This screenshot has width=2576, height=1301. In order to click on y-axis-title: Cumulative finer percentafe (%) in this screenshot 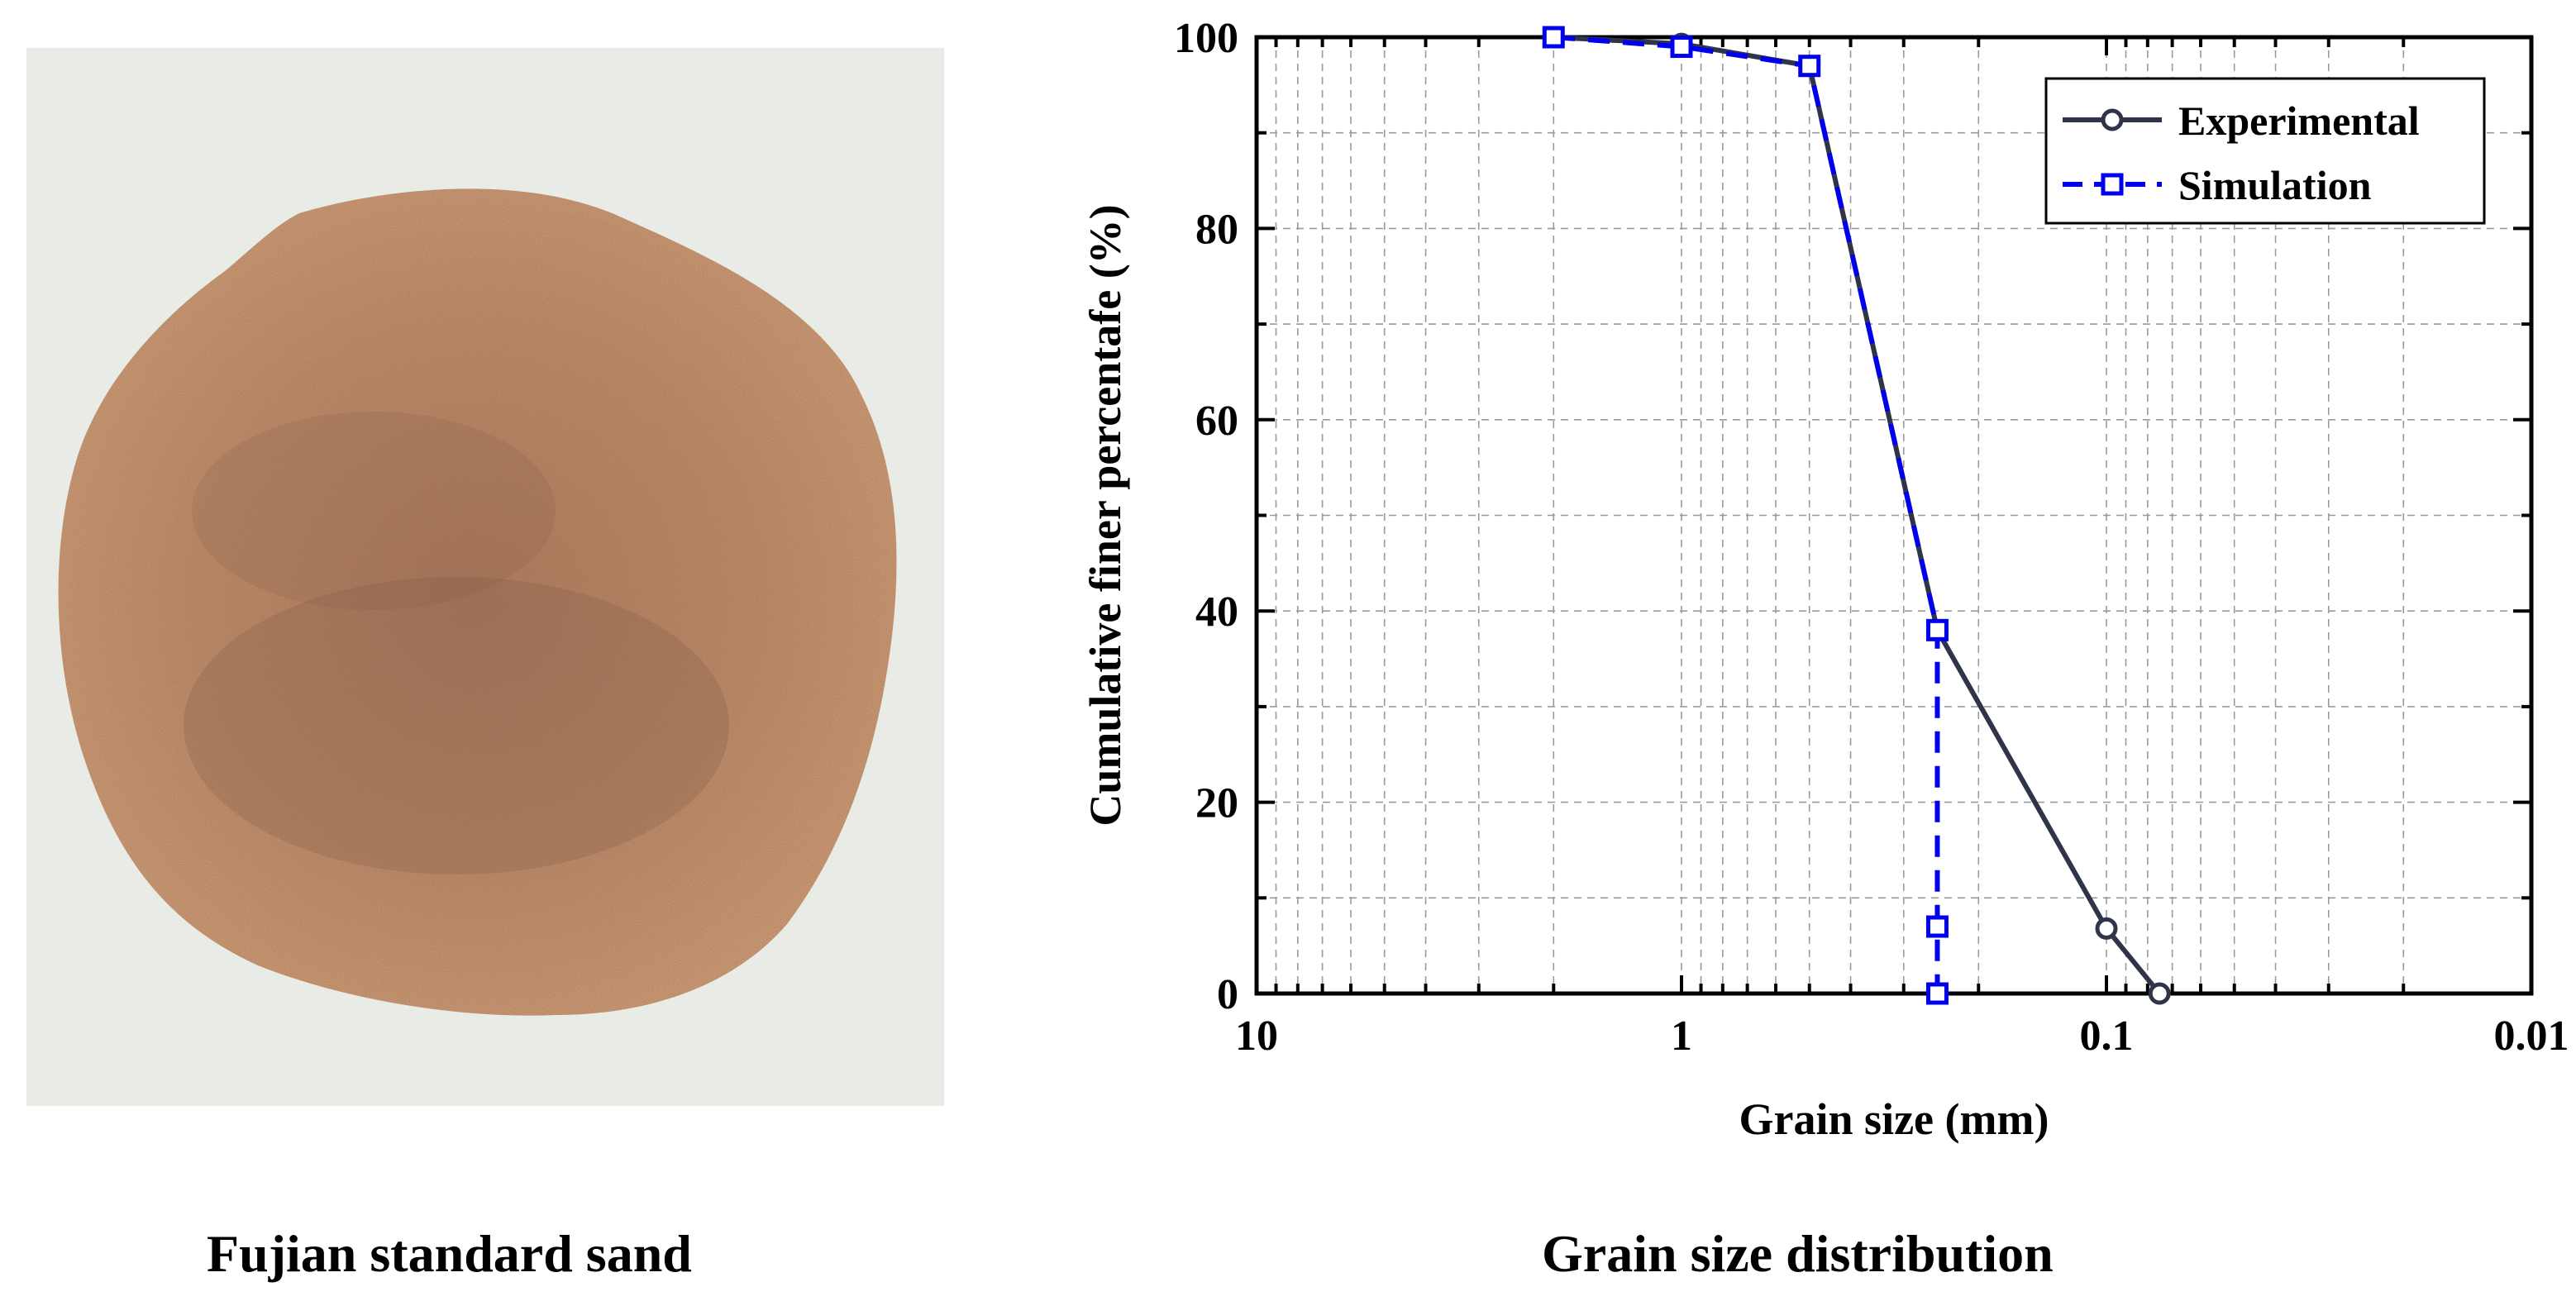, I will do `click(1105, 515)`.